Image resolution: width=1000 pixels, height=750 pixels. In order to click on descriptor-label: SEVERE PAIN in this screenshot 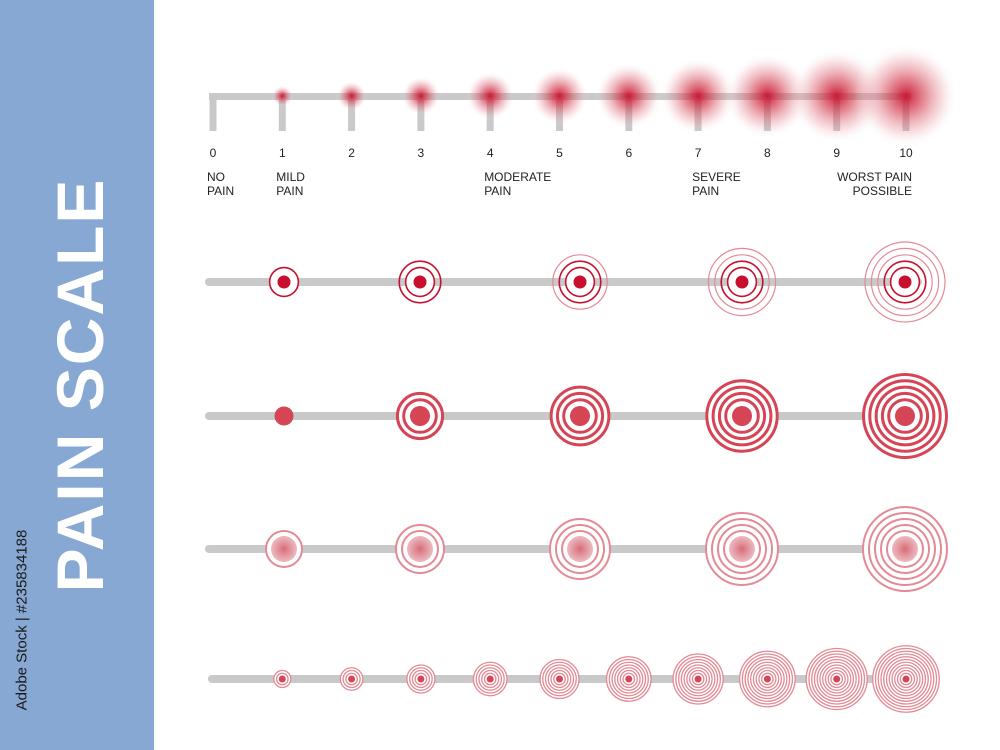, I will do `click(716, 184)`.